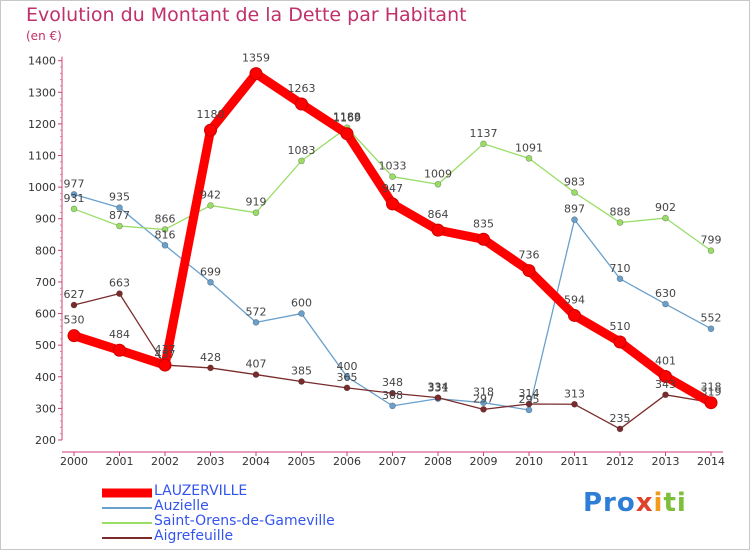 The width and height of the screenshot is (750, 550). I want to click on data-label-aigrefeuille: 348, so click(392, 382).